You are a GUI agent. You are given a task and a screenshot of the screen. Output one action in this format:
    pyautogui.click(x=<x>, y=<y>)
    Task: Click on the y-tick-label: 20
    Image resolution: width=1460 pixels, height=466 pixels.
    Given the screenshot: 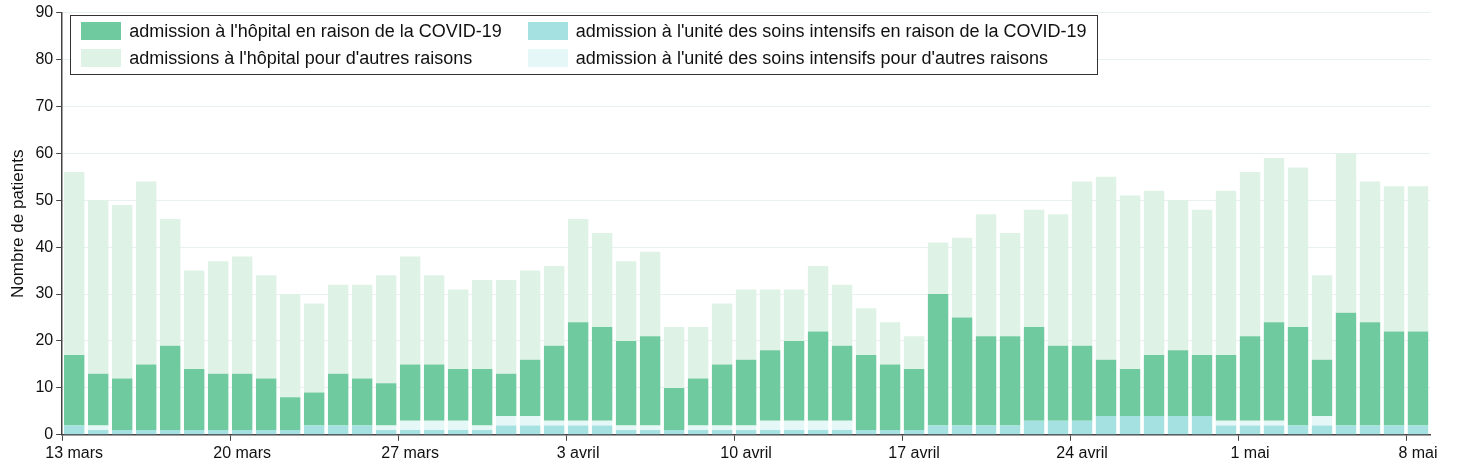 What is the action you would take?
    pyautogui.click(x=44, y=340)
    